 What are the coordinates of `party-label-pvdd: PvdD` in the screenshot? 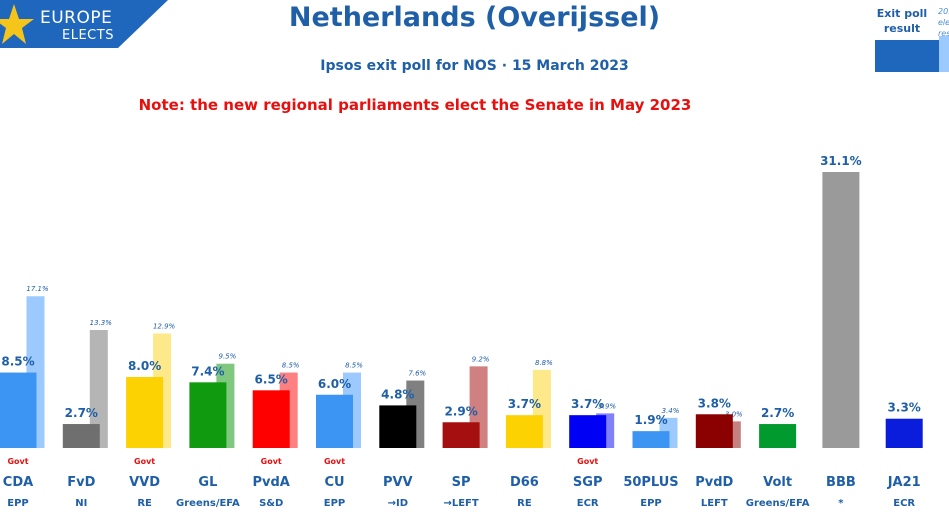 It's located at (714, 482).